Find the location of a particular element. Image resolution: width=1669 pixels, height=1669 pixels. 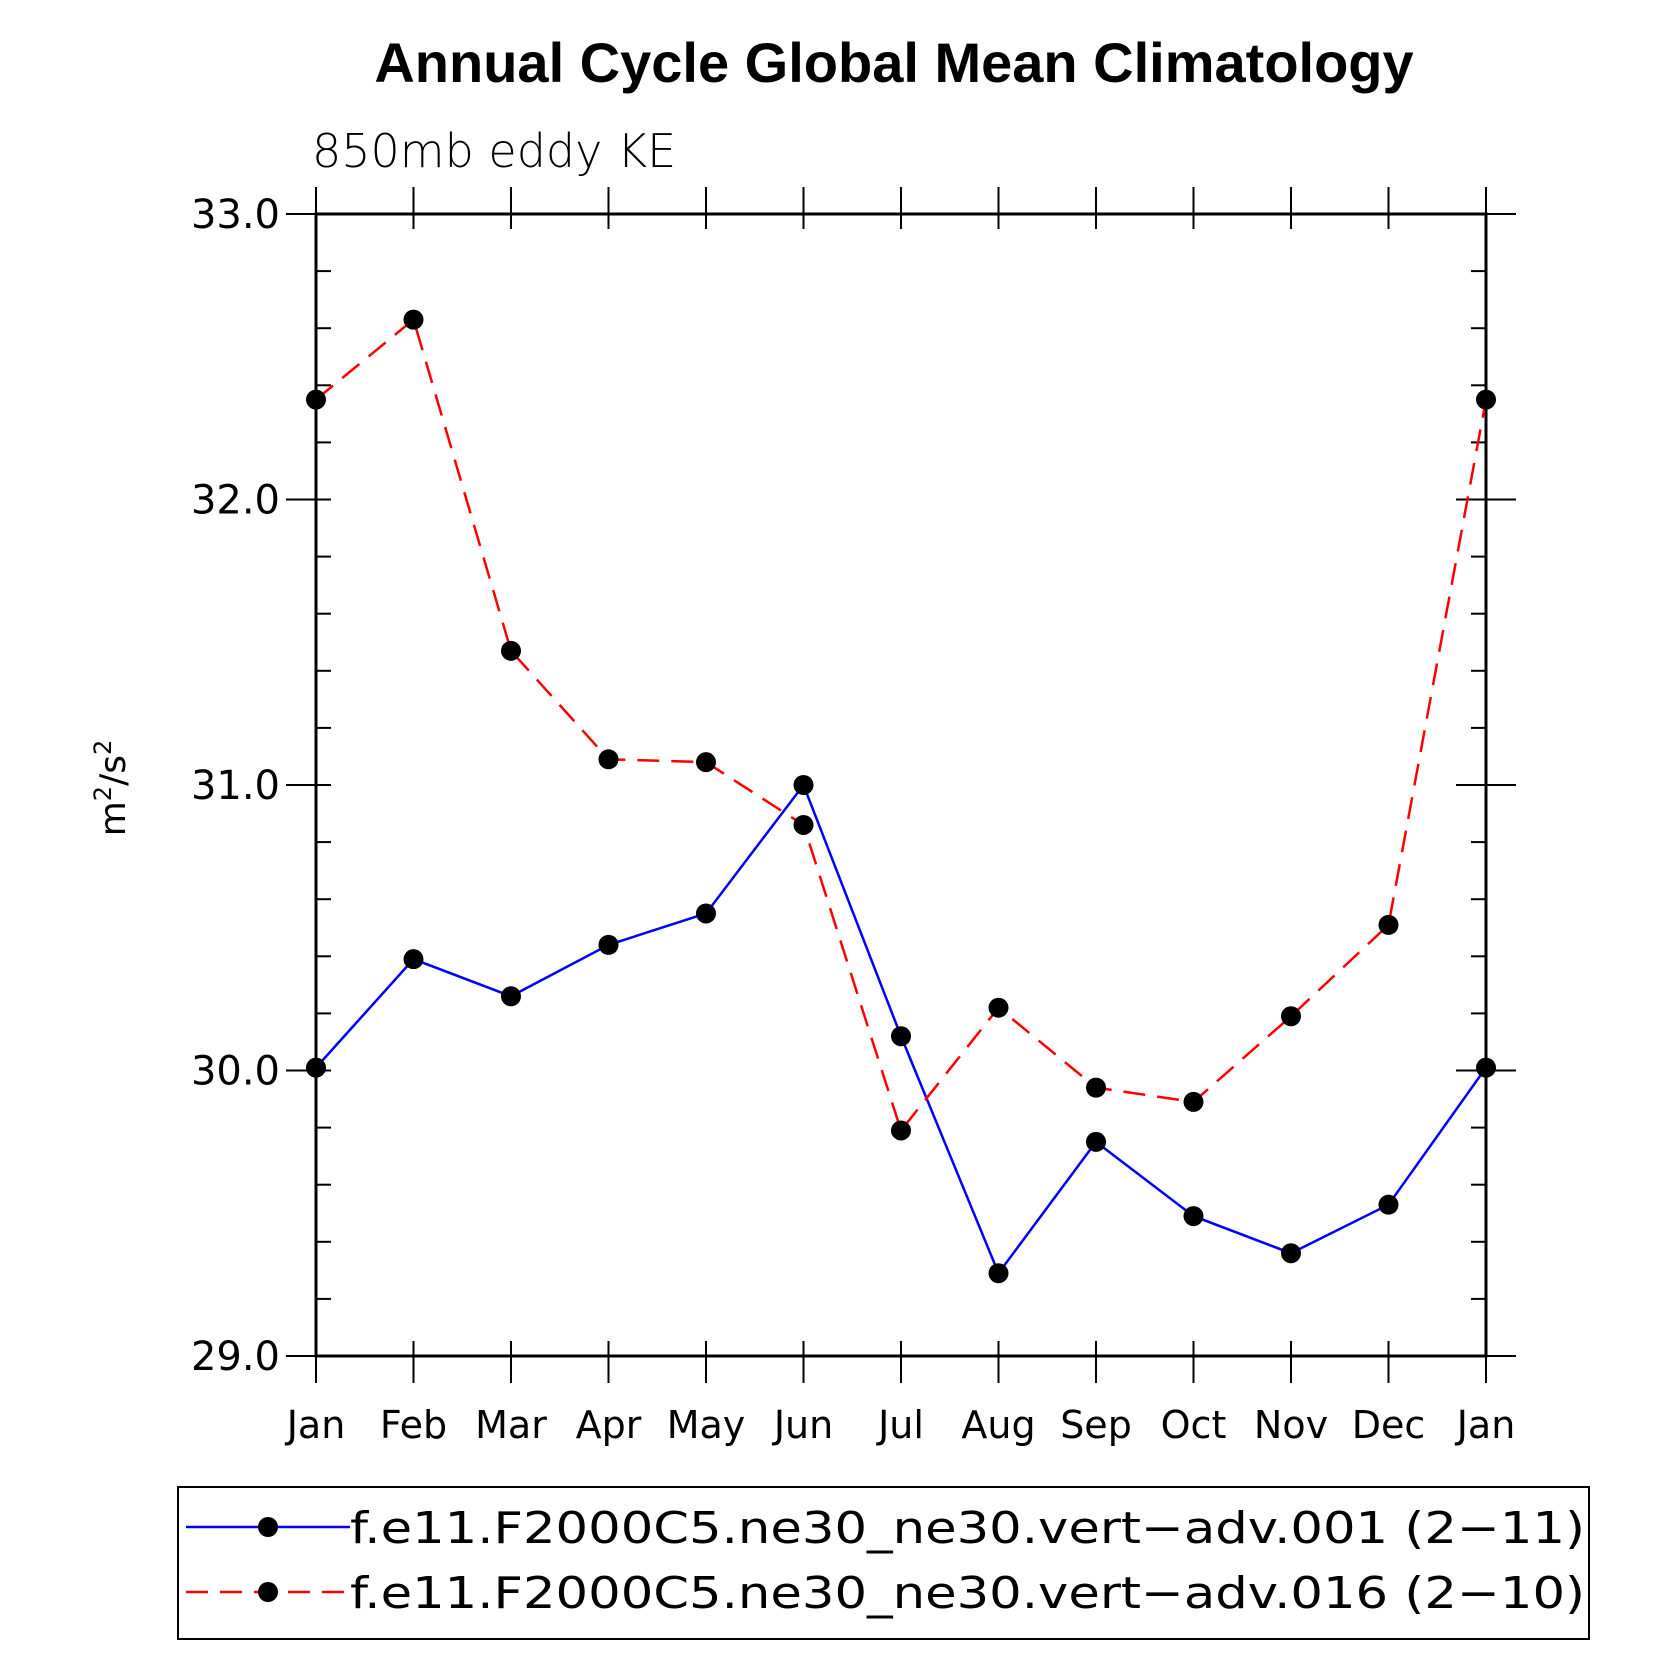

x-tick-label: Jun is located at coordinates (802, 1425).